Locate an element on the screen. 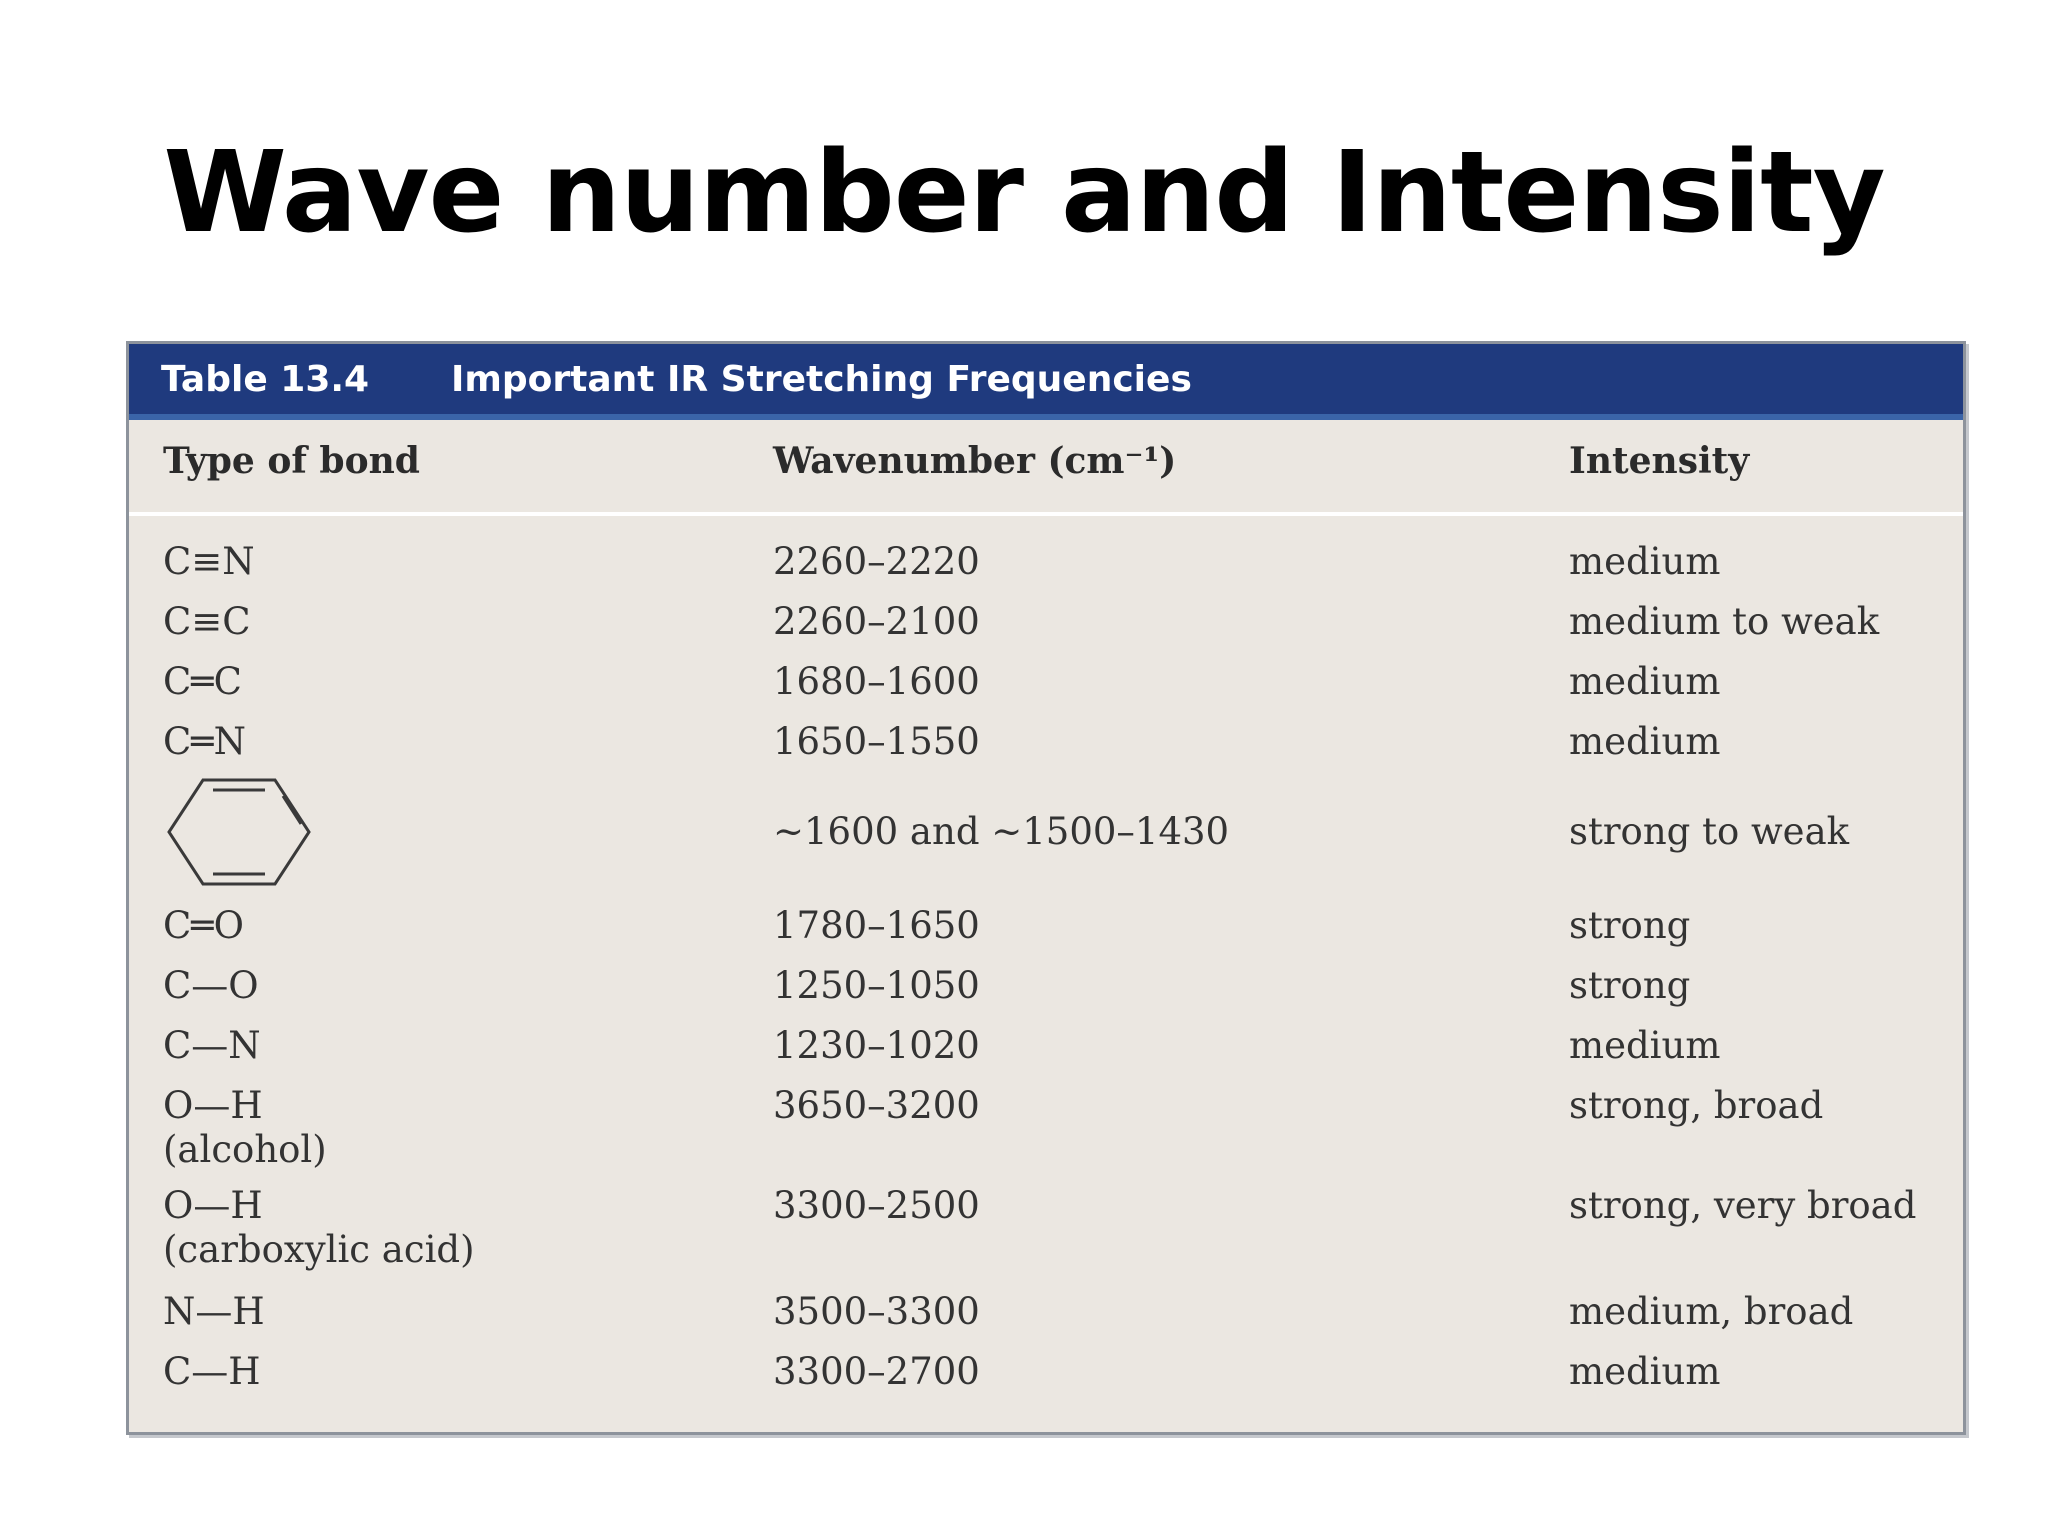 This screenshot has width=2048, height=1536. intensity-cell: strong, very broad is located at coordinates (1743, 1205).